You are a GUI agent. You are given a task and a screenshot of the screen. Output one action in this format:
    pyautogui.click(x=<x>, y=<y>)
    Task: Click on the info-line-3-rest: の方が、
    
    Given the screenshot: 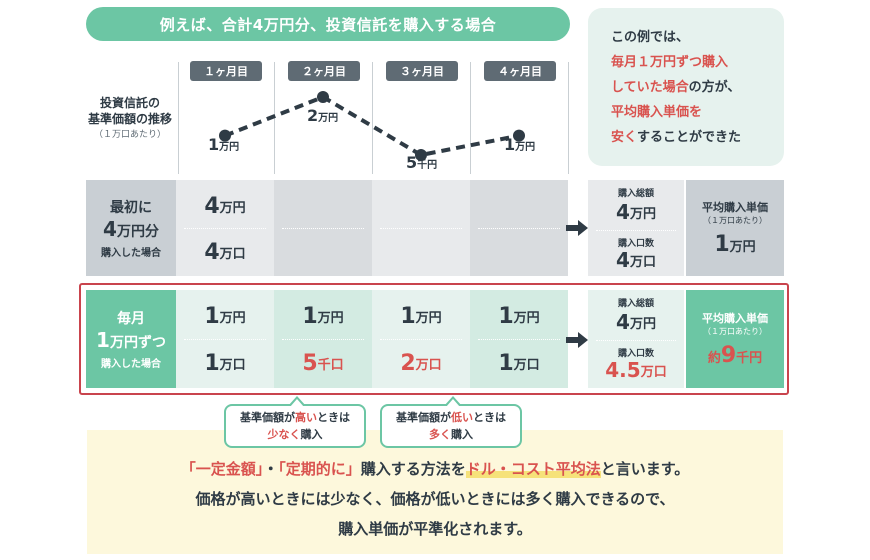 What is the action you would take?
    pyautogui.click(x=714, y=87)
    